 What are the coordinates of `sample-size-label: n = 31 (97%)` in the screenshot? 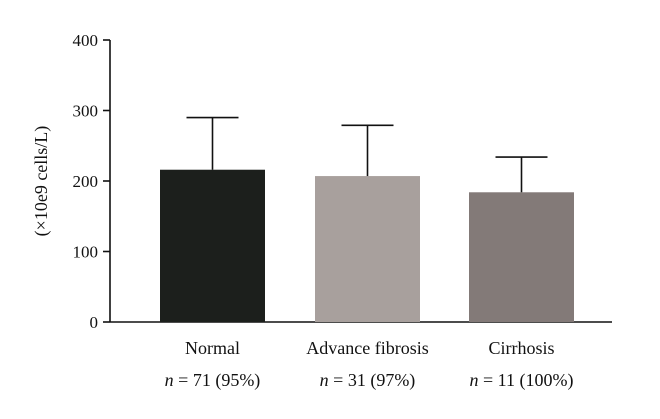 It's located at (368, 380).